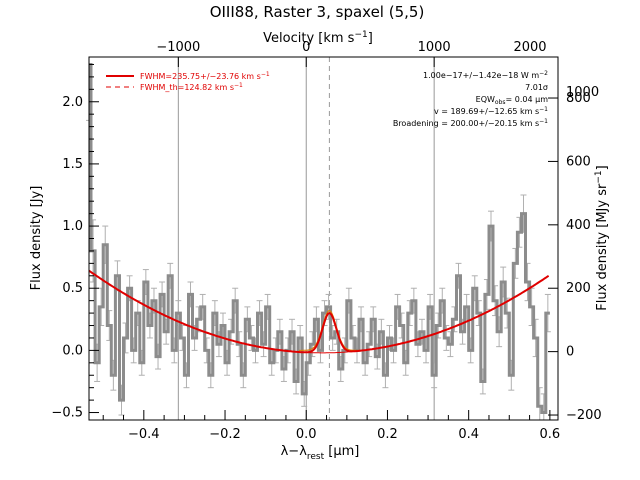 The height and width of the screenshot is (480, 640). What do you see at coordinates (485, 99) in the screenshot?
I see `annotation-eqw-text: EQW` at bounding box center [485, 99].